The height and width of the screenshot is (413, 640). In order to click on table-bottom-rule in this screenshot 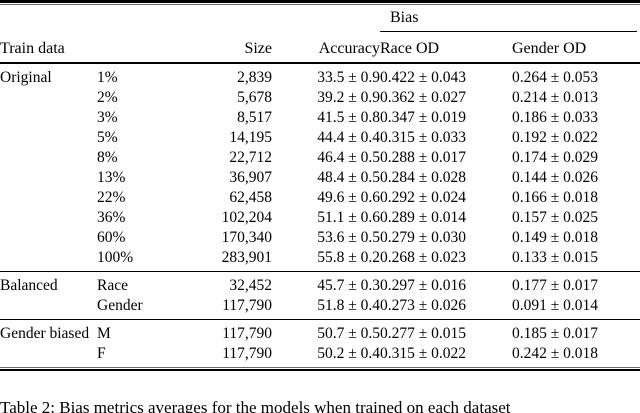, I will do `click(320, 369)`.